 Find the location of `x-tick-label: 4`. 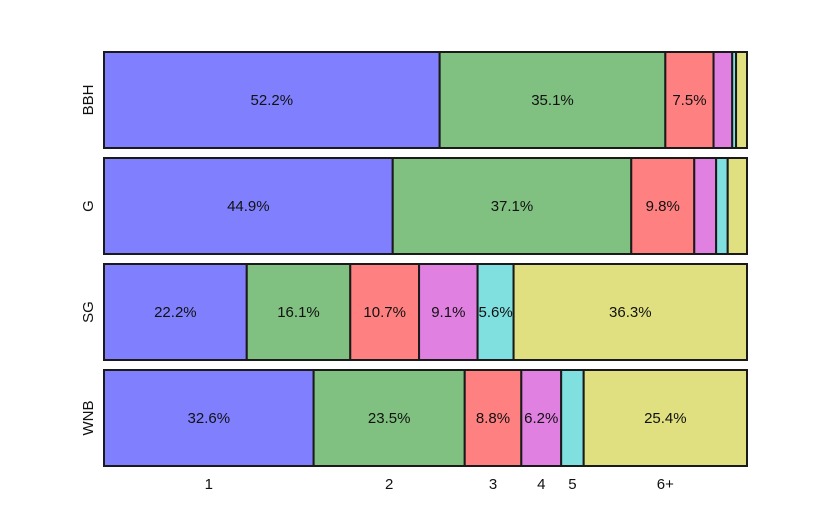

x-tick-label: 4 is located at coordinates (541, 484).